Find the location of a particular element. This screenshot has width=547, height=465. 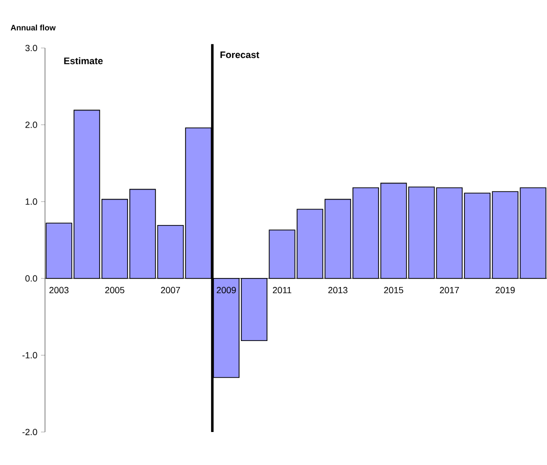

x-tick-label: 2015 is located at coordinates (394, 290).